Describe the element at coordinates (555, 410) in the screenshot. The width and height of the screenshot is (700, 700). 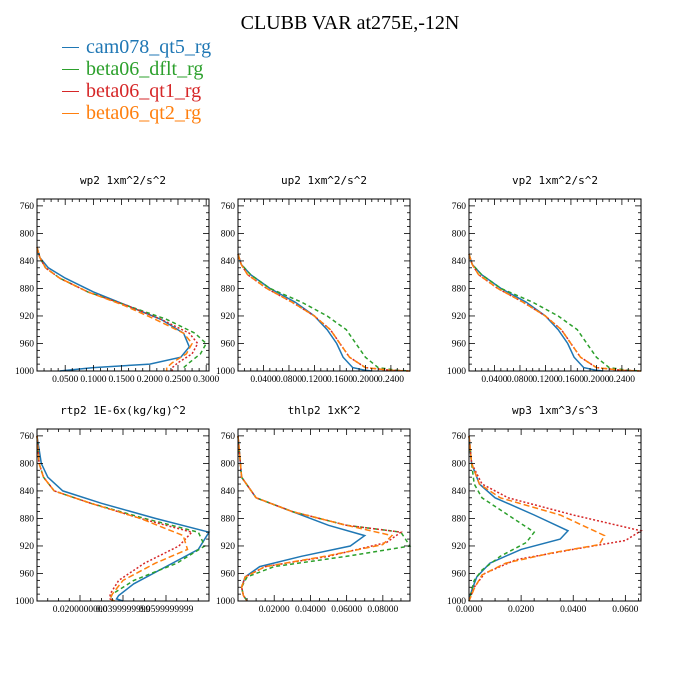
I see `panel-title: wp3 1xm^3/s^3` at that location.